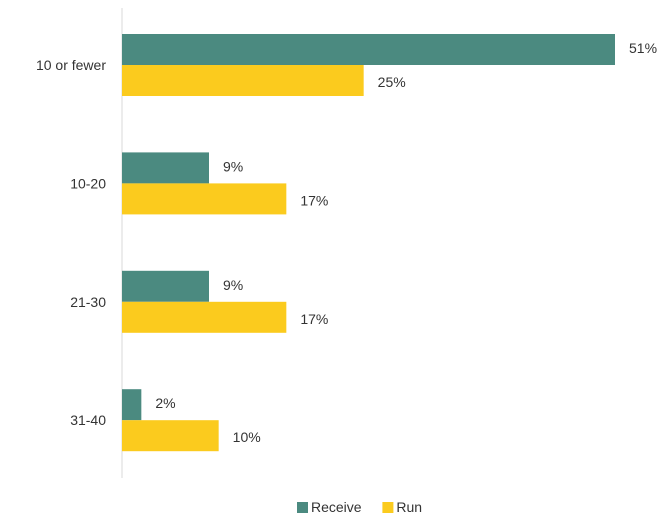 The image size is (663, 526). What do you see at coordinates (233, 166) in the screenshot?
I see `data-label-receive-10-20: 9%` at bounding box center [233, 166].